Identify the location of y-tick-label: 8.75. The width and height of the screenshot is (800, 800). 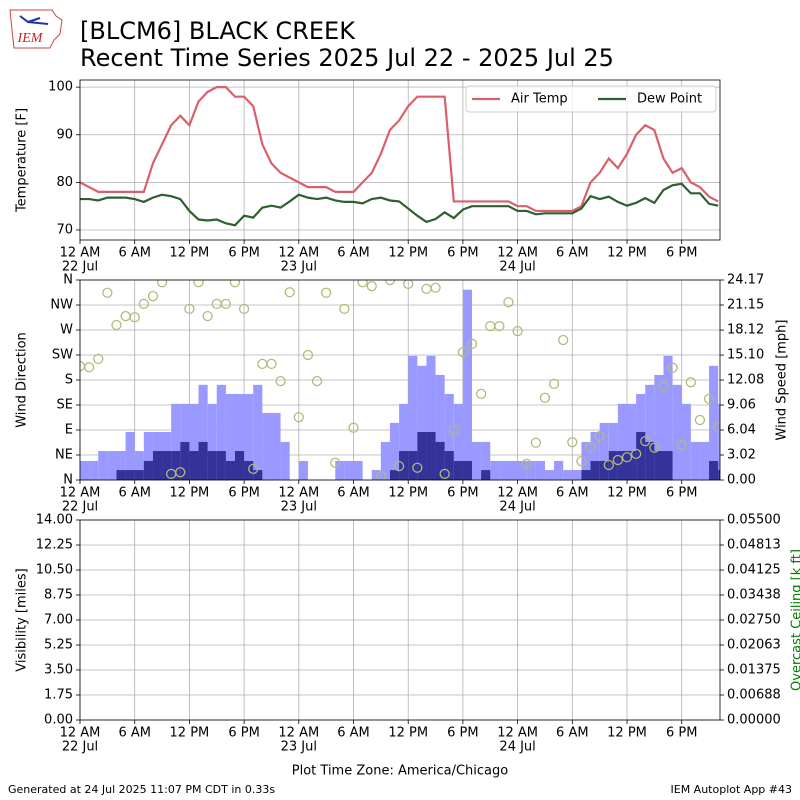
(58, 595).